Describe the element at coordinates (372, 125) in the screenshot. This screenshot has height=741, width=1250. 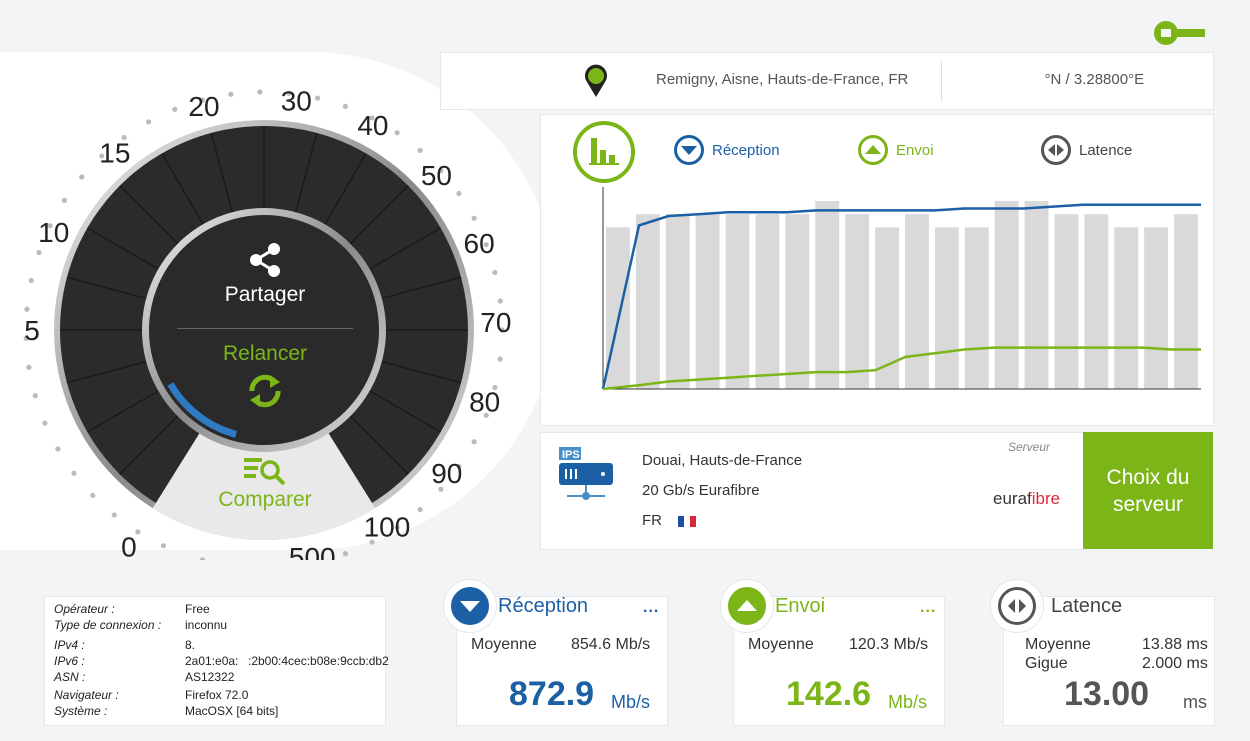
I see `gauge-scale-label: 40` at that location.